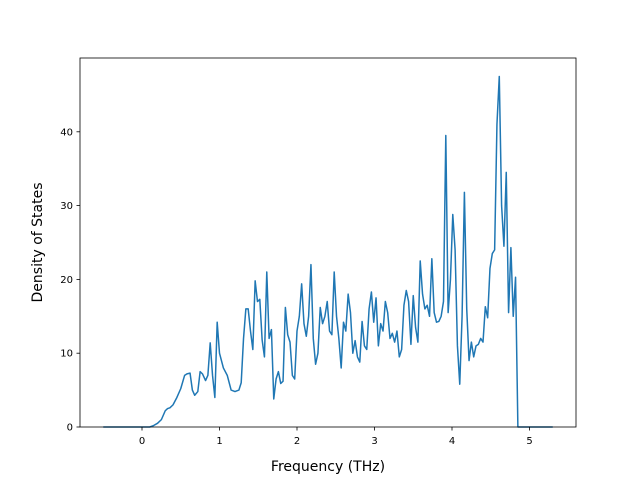 This screenshot has height=480, width=640. What do you see at coordinates (219, 441) in the screenshot?
I see `x-tick-label: 1` at bounding box center [219, 441].